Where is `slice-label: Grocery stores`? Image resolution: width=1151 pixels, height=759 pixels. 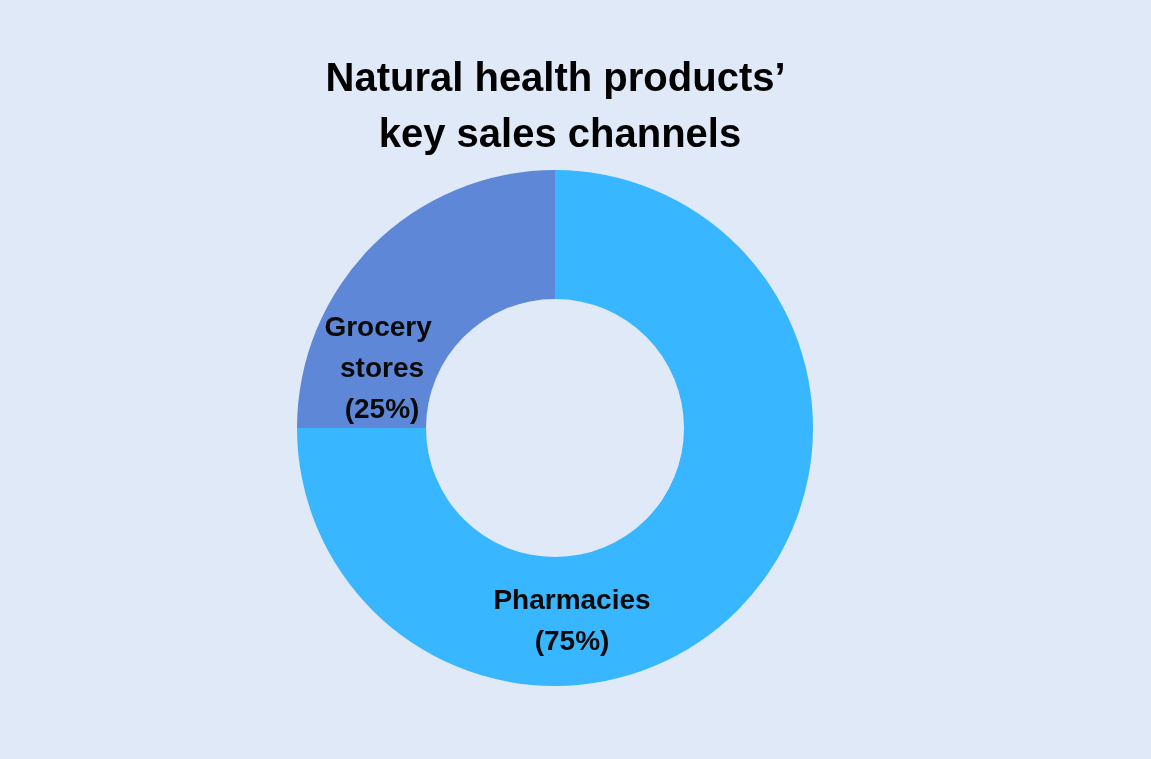
slice-label: Grocery stores is located at coordinates (382, 346).